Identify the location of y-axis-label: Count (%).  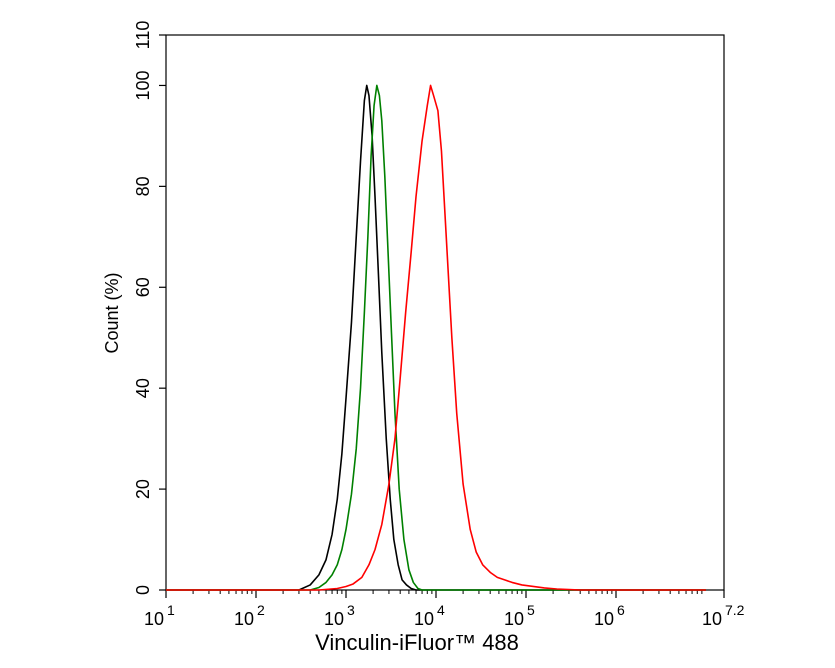
(112, 312).